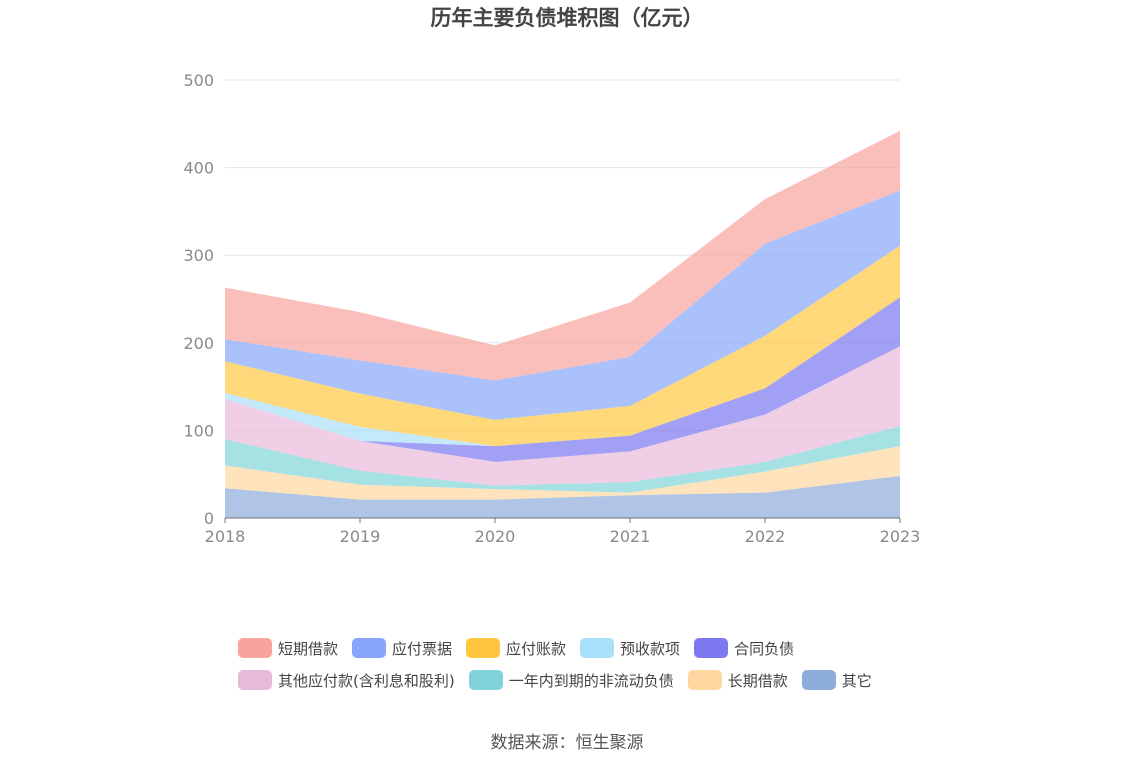 Image resolution: width=1134 pixels, height=766 pixels. What do you see at coordinates (360, 536) in the screenshot?
I see `x-tick-label: 2019` at bounding box center [360, 536].